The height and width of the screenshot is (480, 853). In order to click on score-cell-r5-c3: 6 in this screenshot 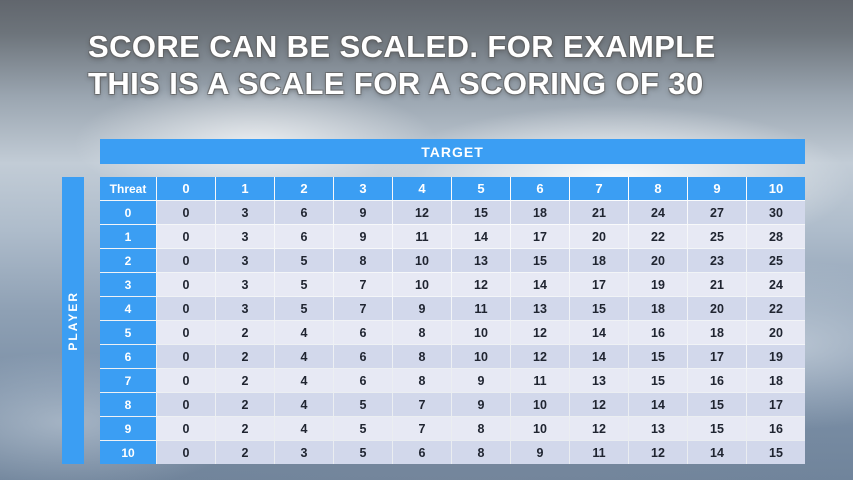, I will do `click(363, 332)`.